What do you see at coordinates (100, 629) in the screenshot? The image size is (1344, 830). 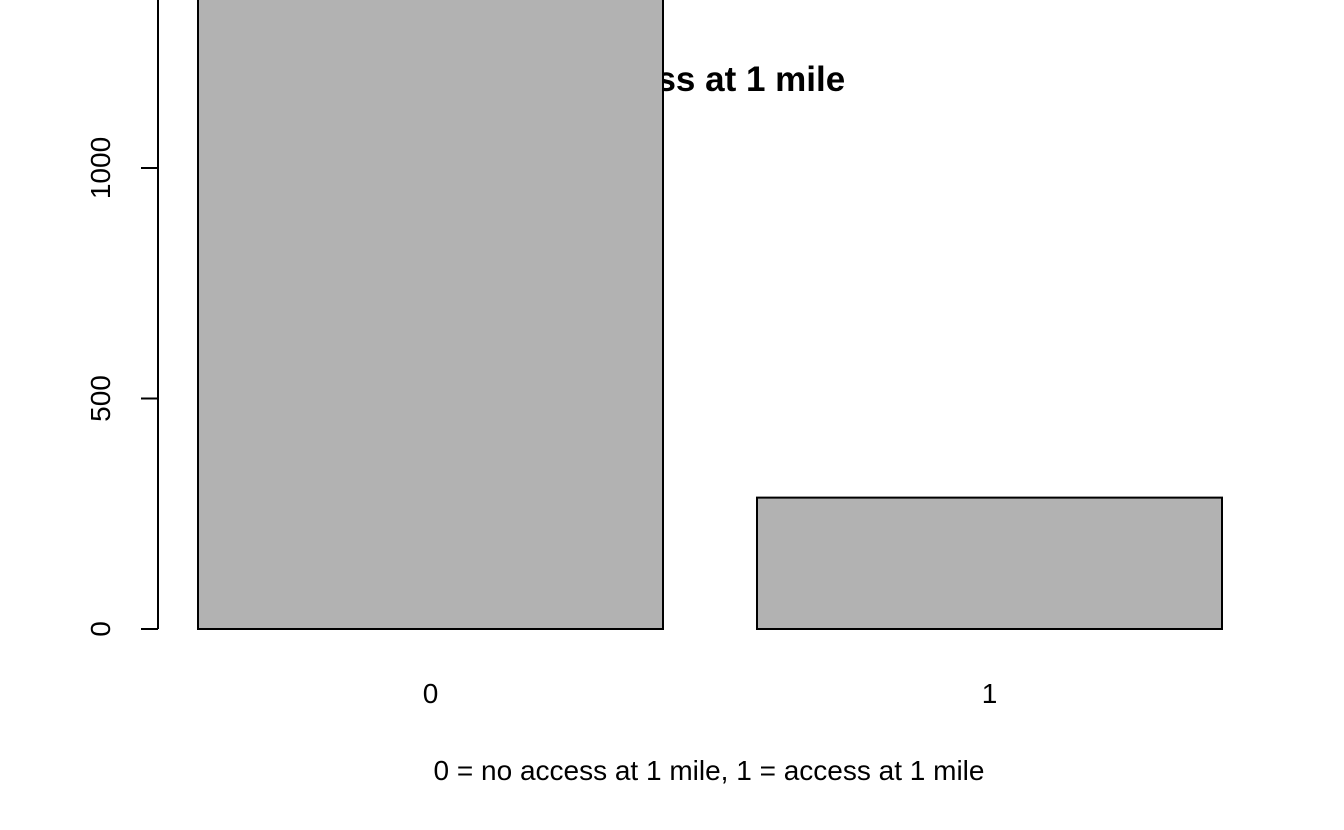 I see `y-tick-label: 0` at bounding box center [100, 629].